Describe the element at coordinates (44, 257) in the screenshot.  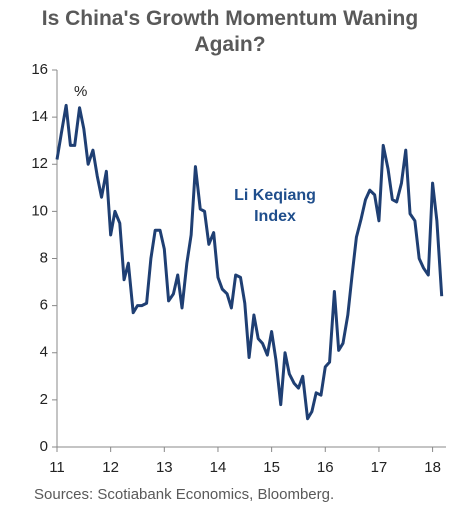
I see `y-tick-label: 8` at that location.